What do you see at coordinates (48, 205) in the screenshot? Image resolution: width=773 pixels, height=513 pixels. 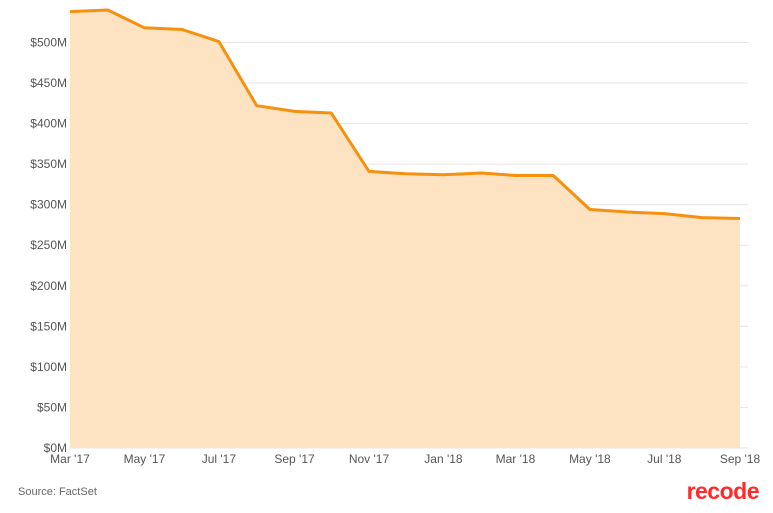 I see `y-tick-label: $300M` at bounding box center [48, 205].